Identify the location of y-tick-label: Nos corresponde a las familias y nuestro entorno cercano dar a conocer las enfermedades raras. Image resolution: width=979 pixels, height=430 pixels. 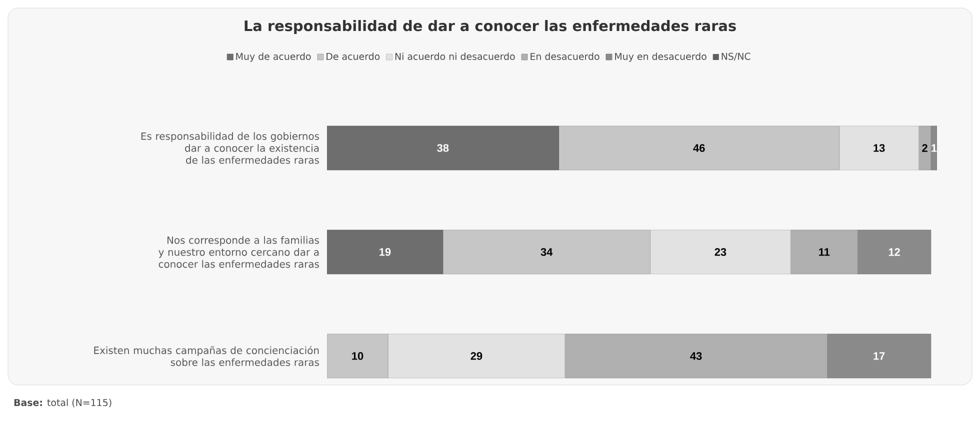
(239, 252).